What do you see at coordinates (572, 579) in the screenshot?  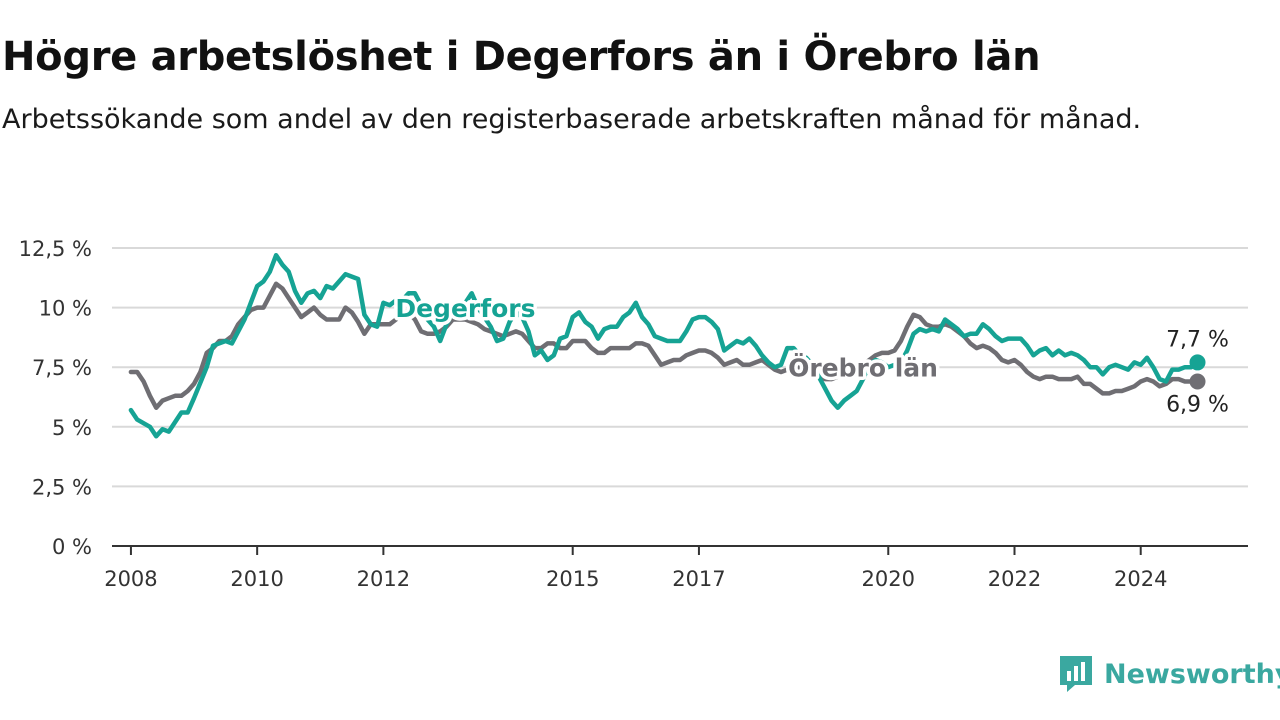 I see `x-tick-label: 2015` at bounding box center [572, 579].